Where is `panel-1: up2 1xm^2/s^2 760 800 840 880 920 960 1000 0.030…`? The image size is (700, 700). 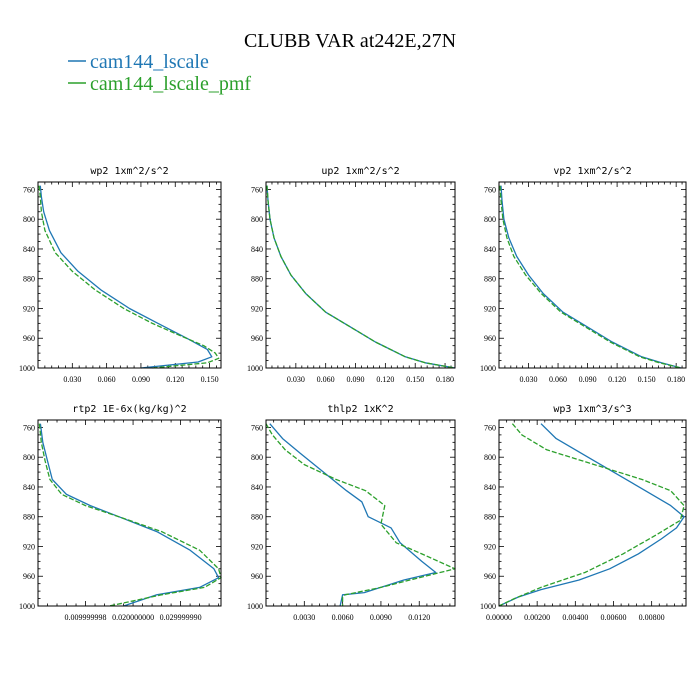
panel-1: up2 1xm^2/s^2 760 800 840 880 920 960 1000 0.030… is located at coordinates (351, 275).